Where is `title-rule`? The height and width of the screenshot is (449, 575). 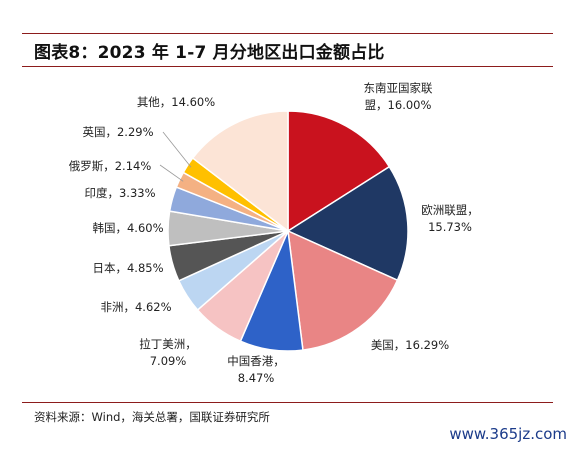 title-rule is located at coordinates (287, 66).